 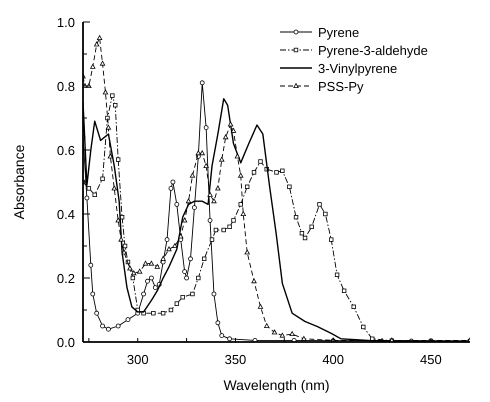 What do you see at coordinates (65, 214) in the screenshot?
I see `y-tick-label: 0.4` at bounding box center [65, 214].